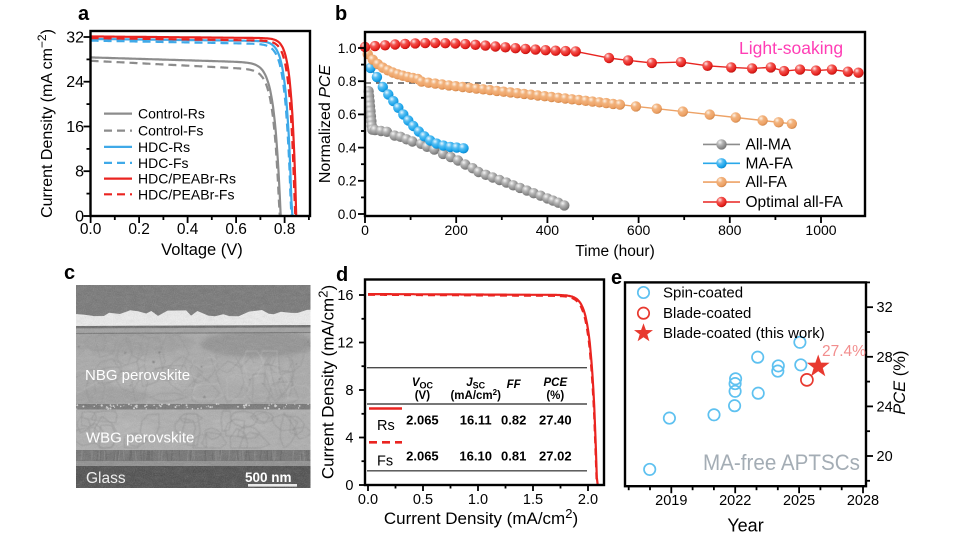 Image resolution: width=962 pixels, height=543 pixels. What do you see at coordinates (75, 82) in the screenshot?
I see `svg-text: 24` at bounding box center [75, 82].